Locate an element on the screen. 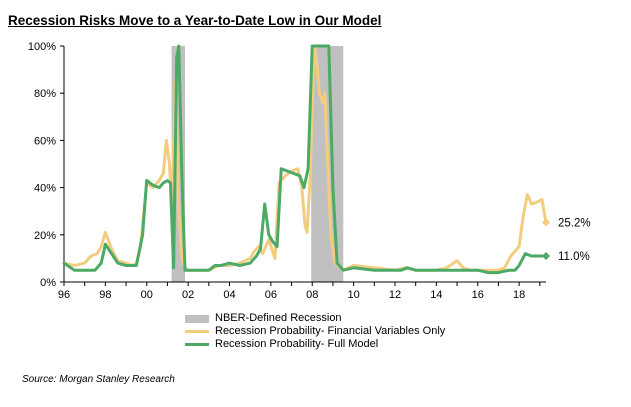 This screenshot has height=407, width=631. source-note: Source: Morgan Stanley Research is located at coordinates (98, 379).